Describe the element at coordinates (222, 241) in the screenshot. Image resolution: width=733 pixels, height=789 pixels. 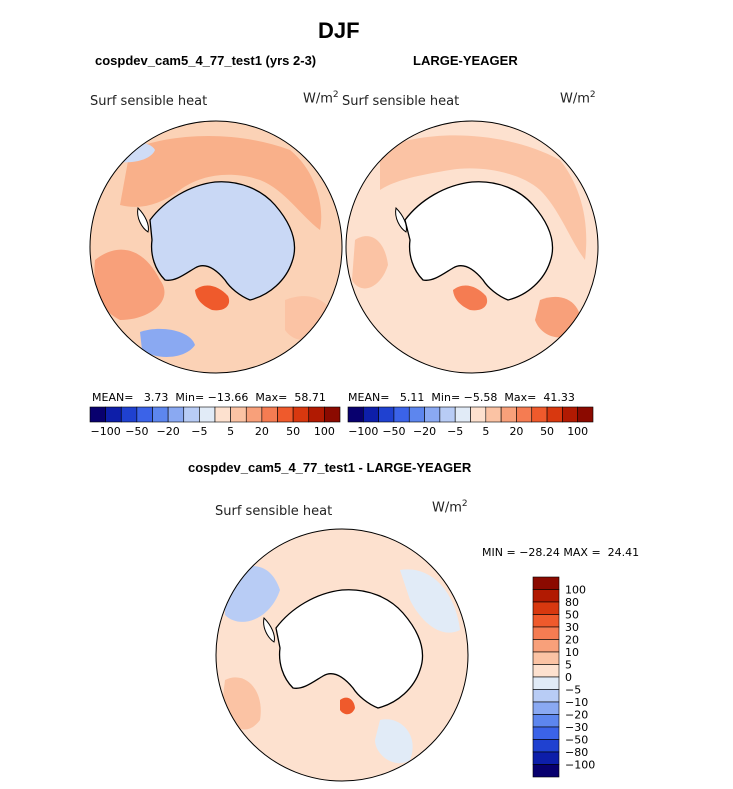
I see `left-map-antarctica` at that location.